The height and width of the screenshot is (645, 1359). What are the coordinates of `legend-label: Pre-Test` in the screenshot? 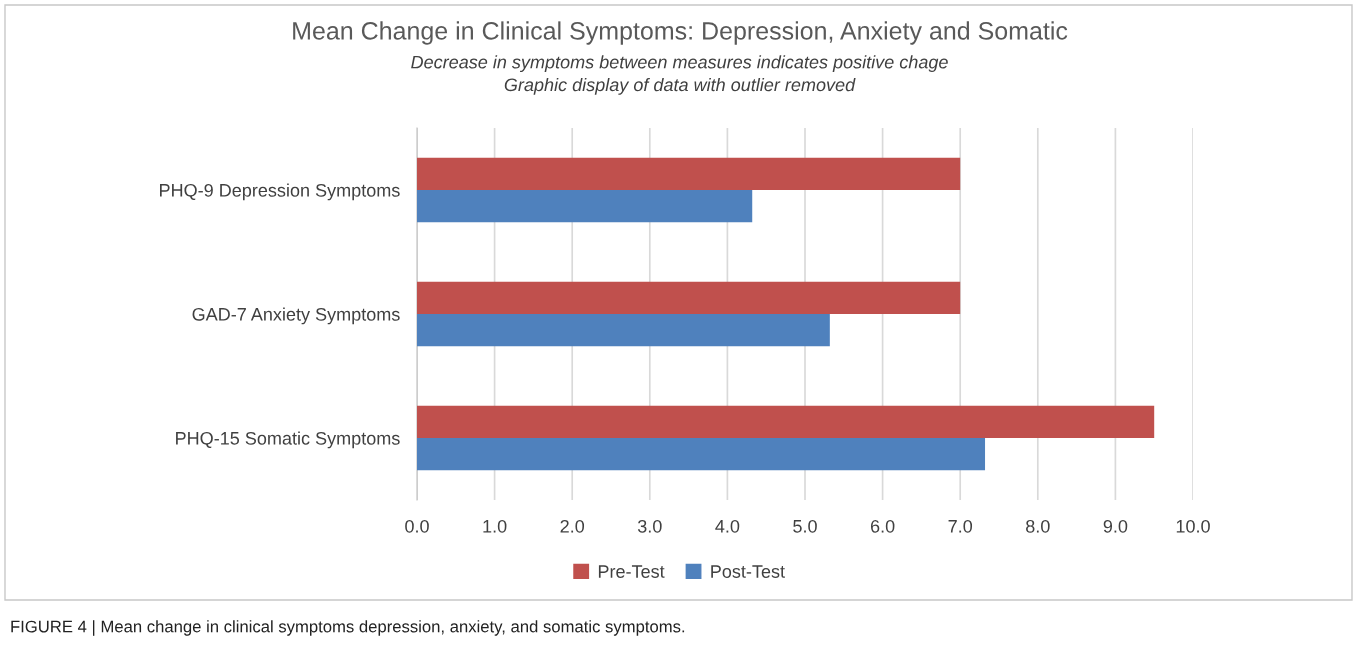 It's located at (631, 571).